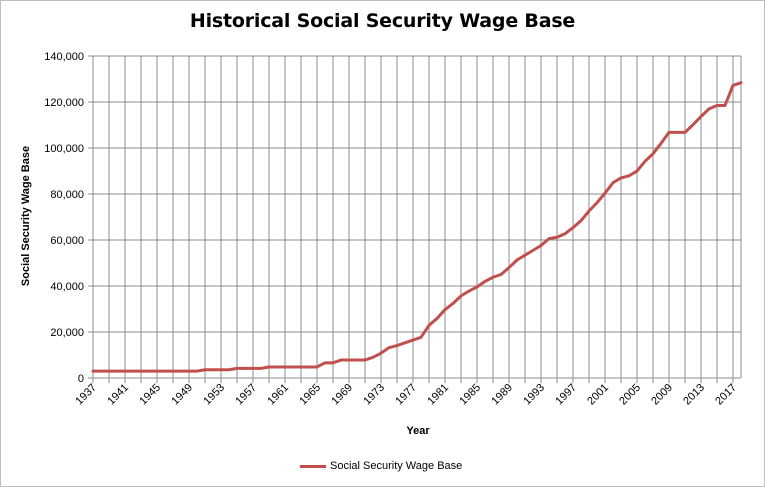 This screenshot has width=765, height=487. I want to click on y-tick-label: 100,000, so click(64, 149).